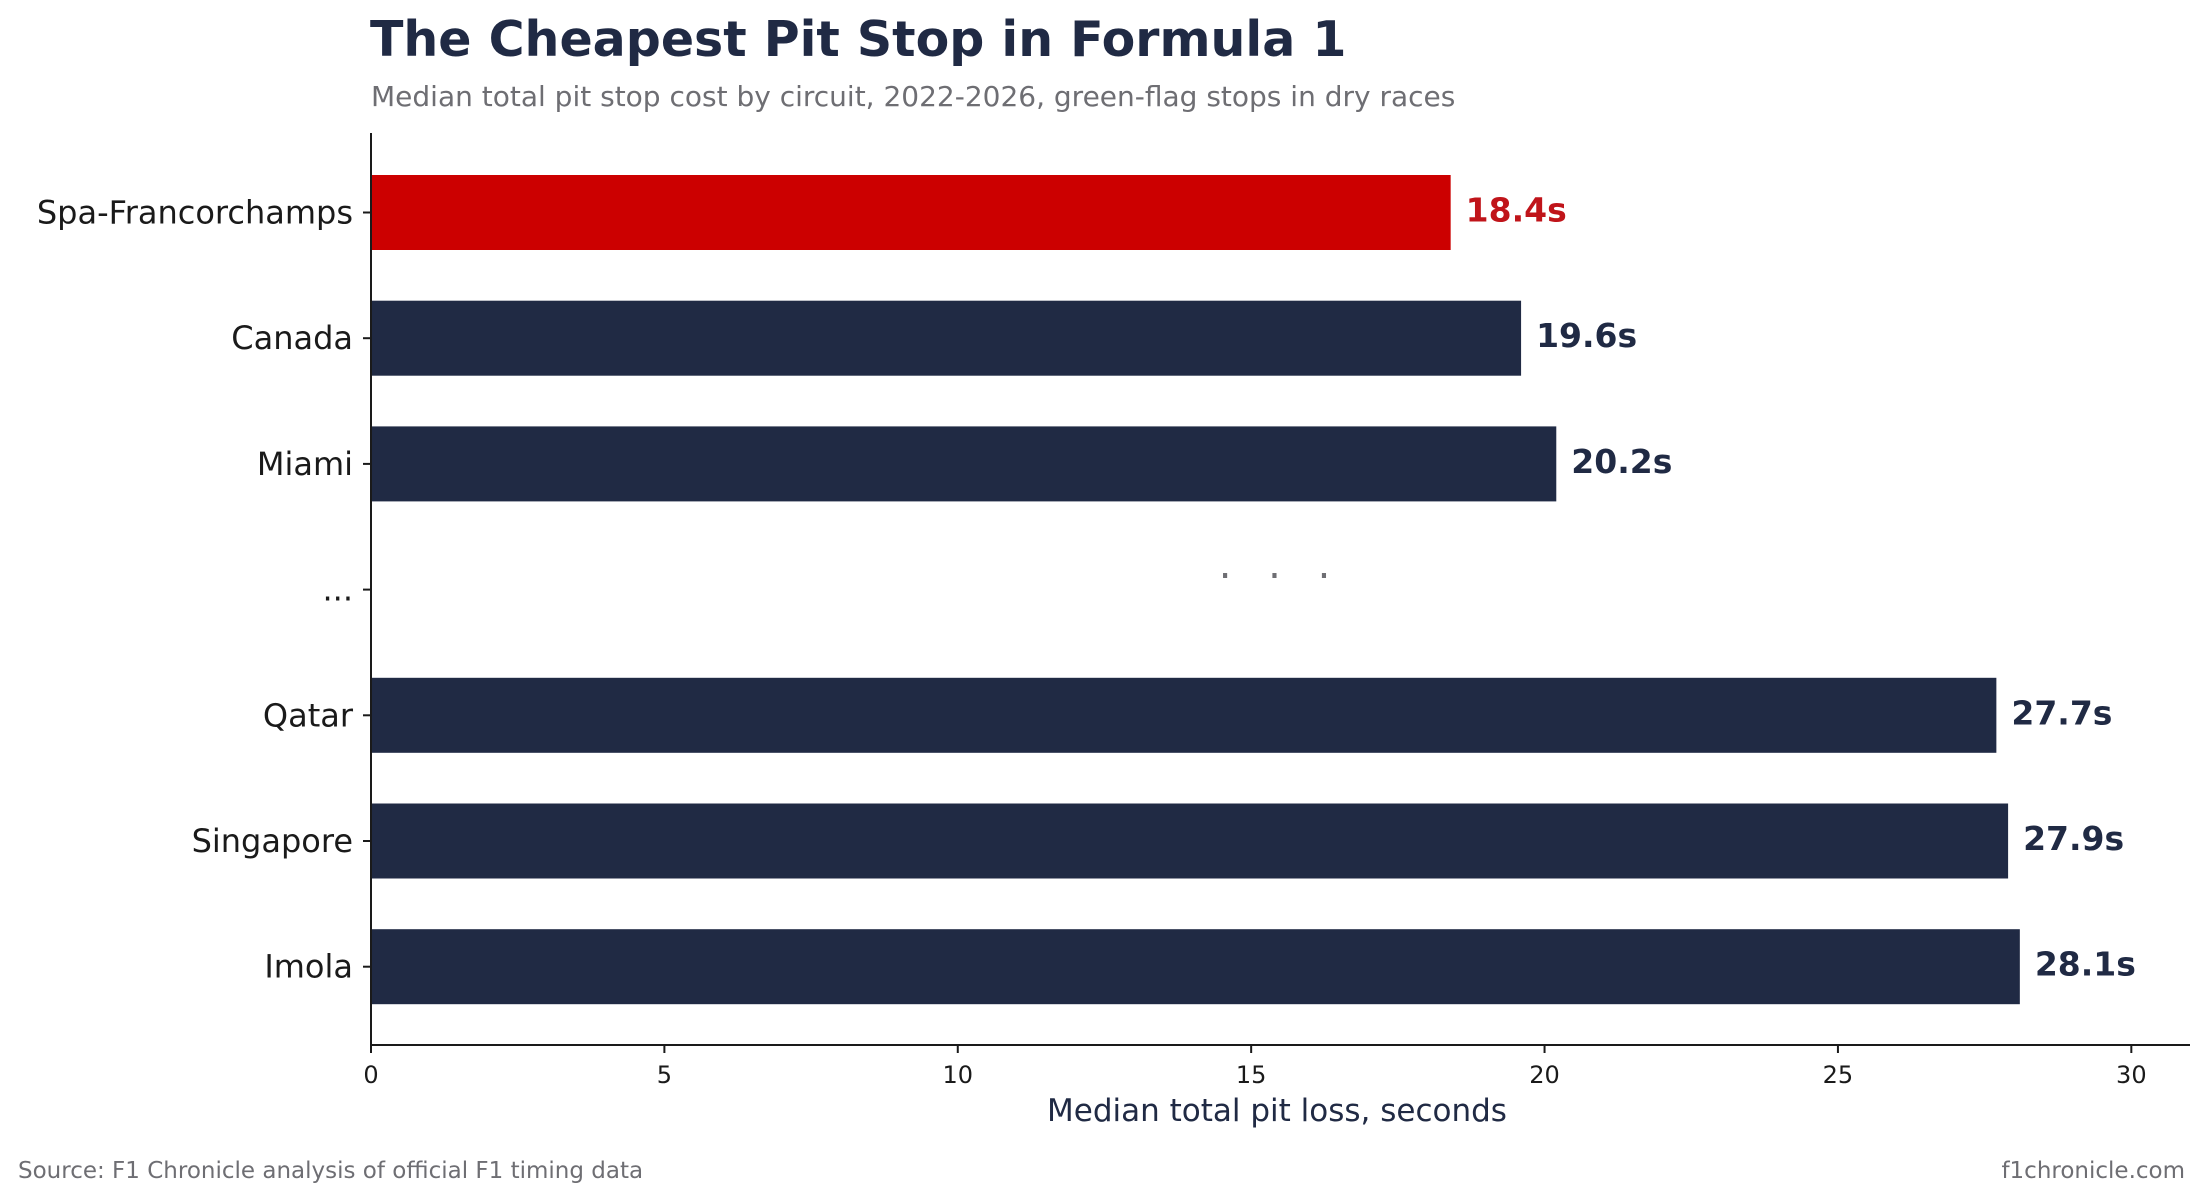  I want to click on gap-indicator: · · ·, so click(1281, 577).